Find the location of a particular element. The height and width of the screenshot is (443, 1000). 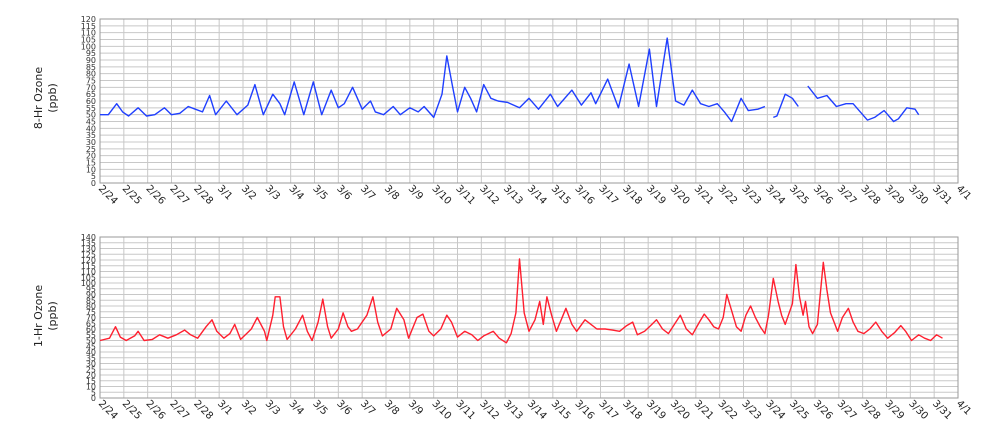

x-tick-label: 3/22 is located at coordinates (728, 195).